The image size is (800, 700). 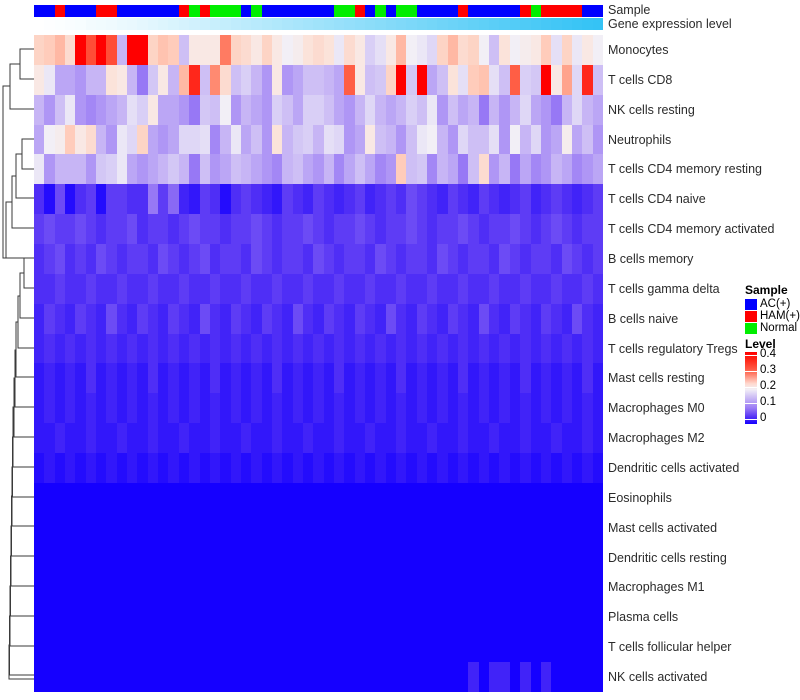 What do you see at coordinates (760, 344) in the screenshot?
I see `level-legend-title: Level` at bounding box center [760, 344].